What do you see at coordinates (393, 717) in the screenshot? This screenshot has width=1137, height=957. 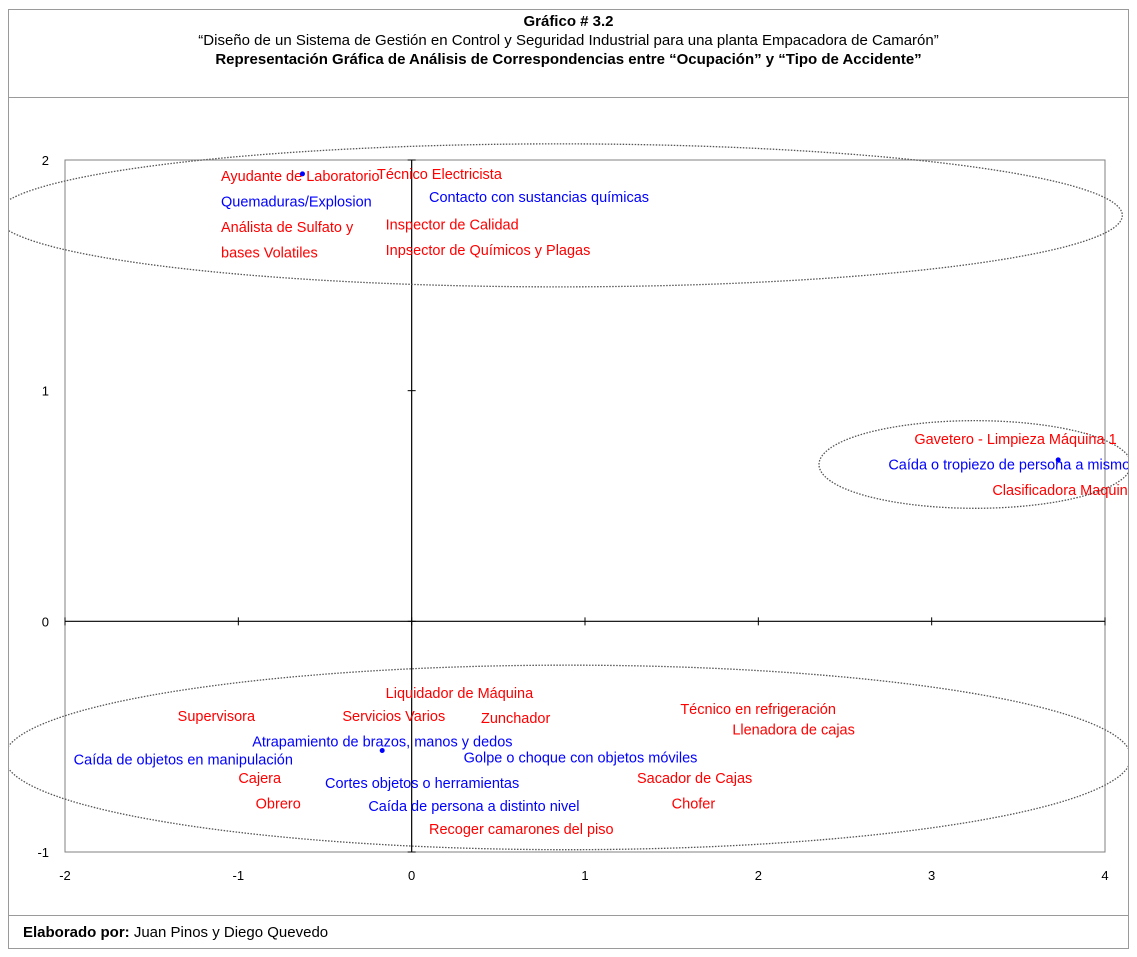 I see `occupation-label: Servicios Varios` at bounding box center [393, 717].